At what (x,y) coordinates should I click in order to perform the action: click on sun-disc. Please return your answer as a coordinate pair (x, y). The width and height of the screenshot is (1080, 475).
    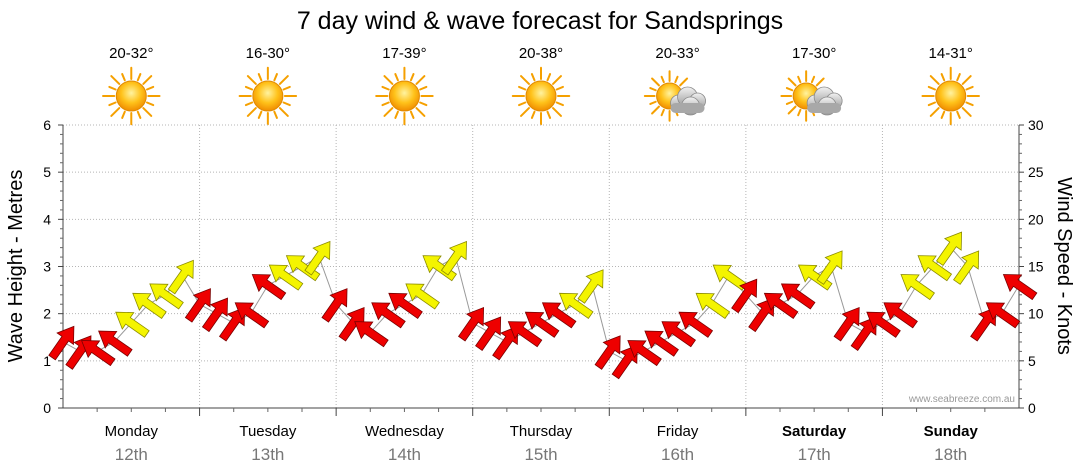
    Looking at the image, I should click on (951, 96).